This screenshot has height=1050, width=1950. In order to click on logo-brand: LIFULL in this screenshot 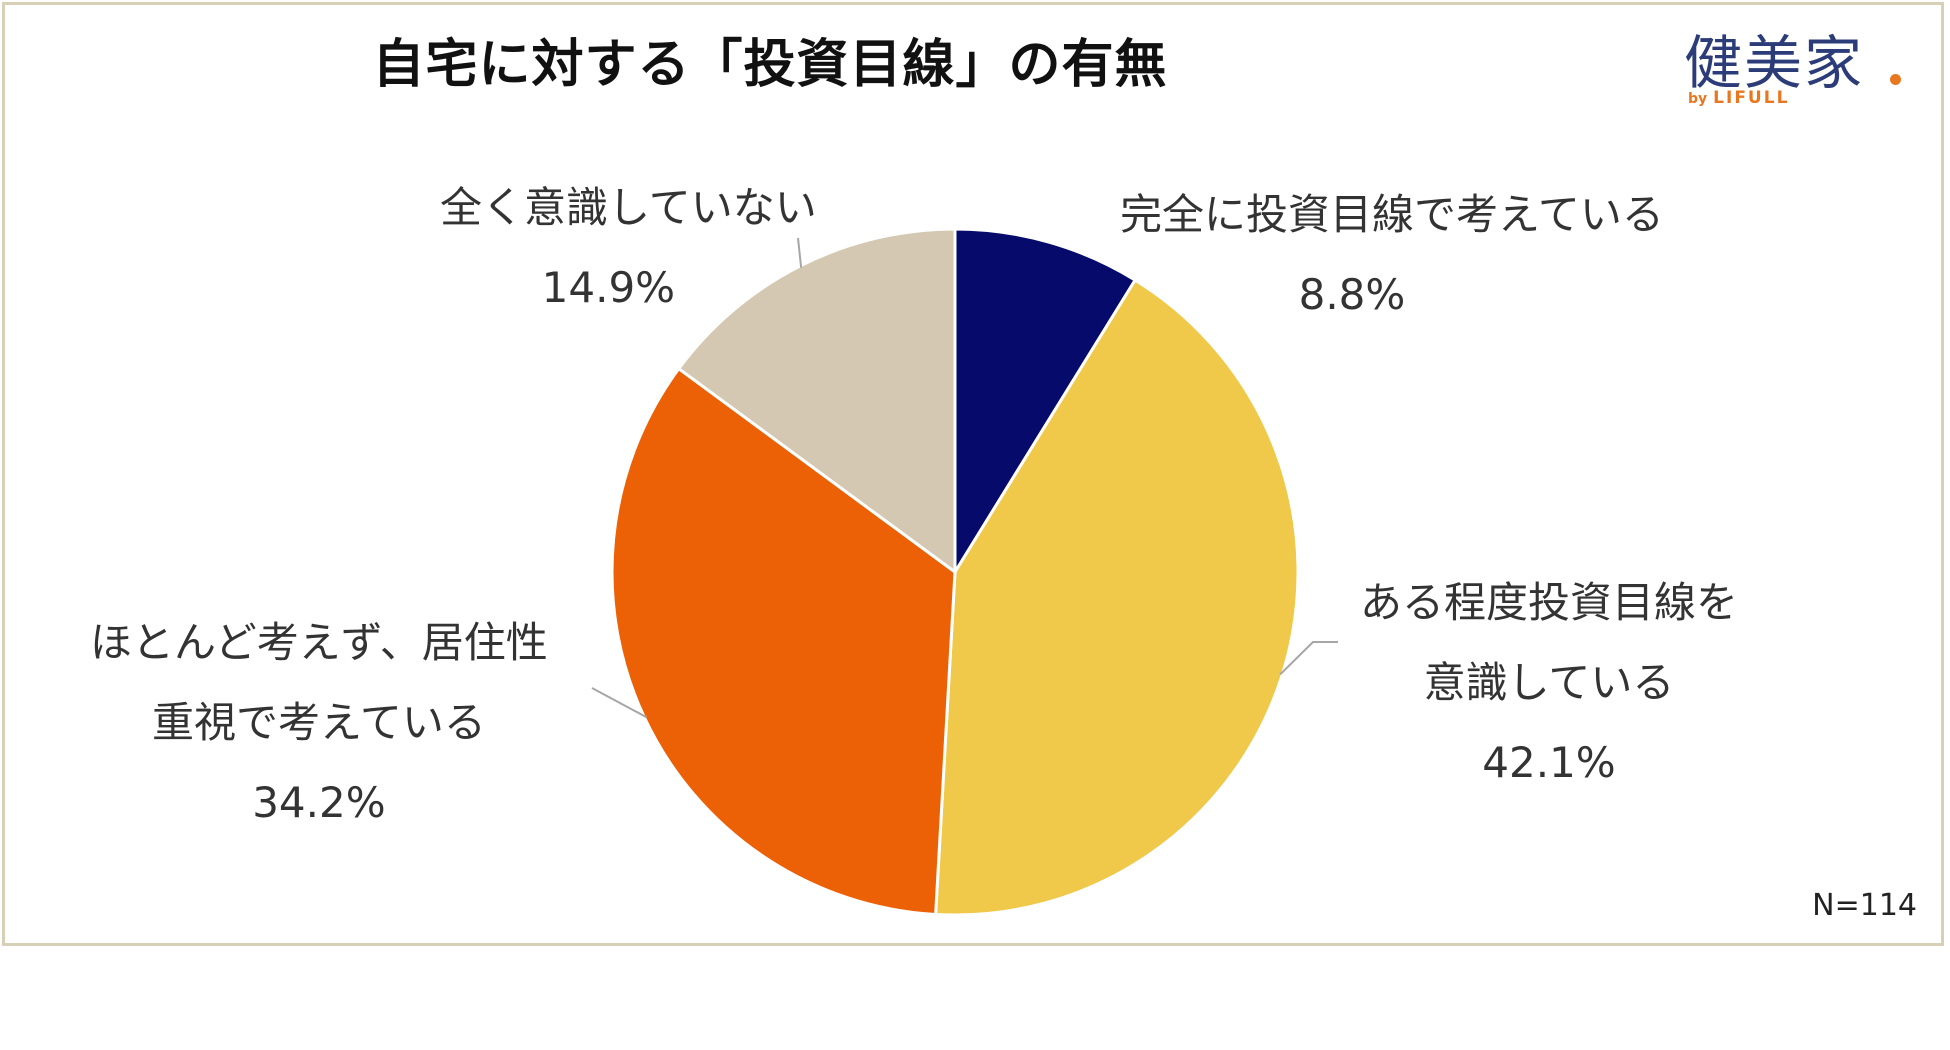, I will do `click(1751, 98)`.